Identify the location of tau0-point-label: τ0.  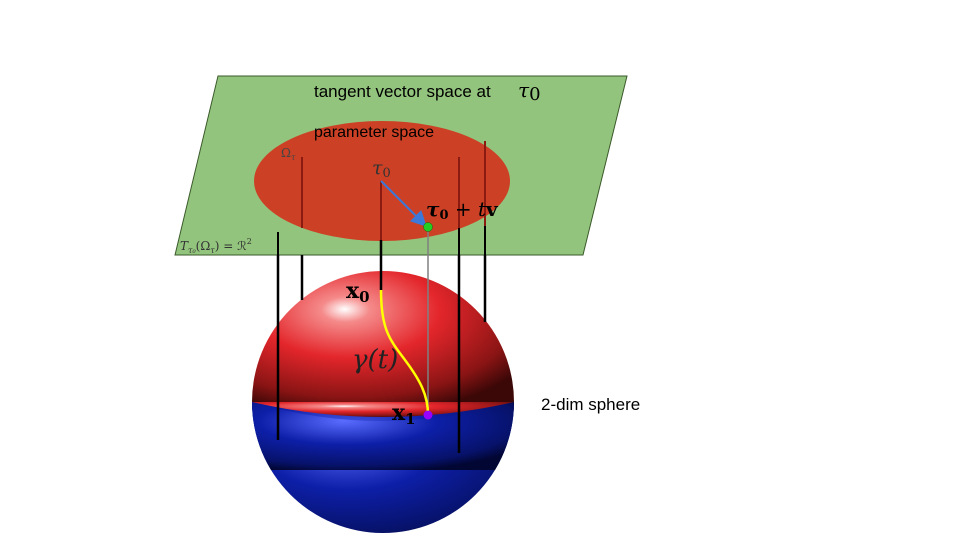
(381, 169).